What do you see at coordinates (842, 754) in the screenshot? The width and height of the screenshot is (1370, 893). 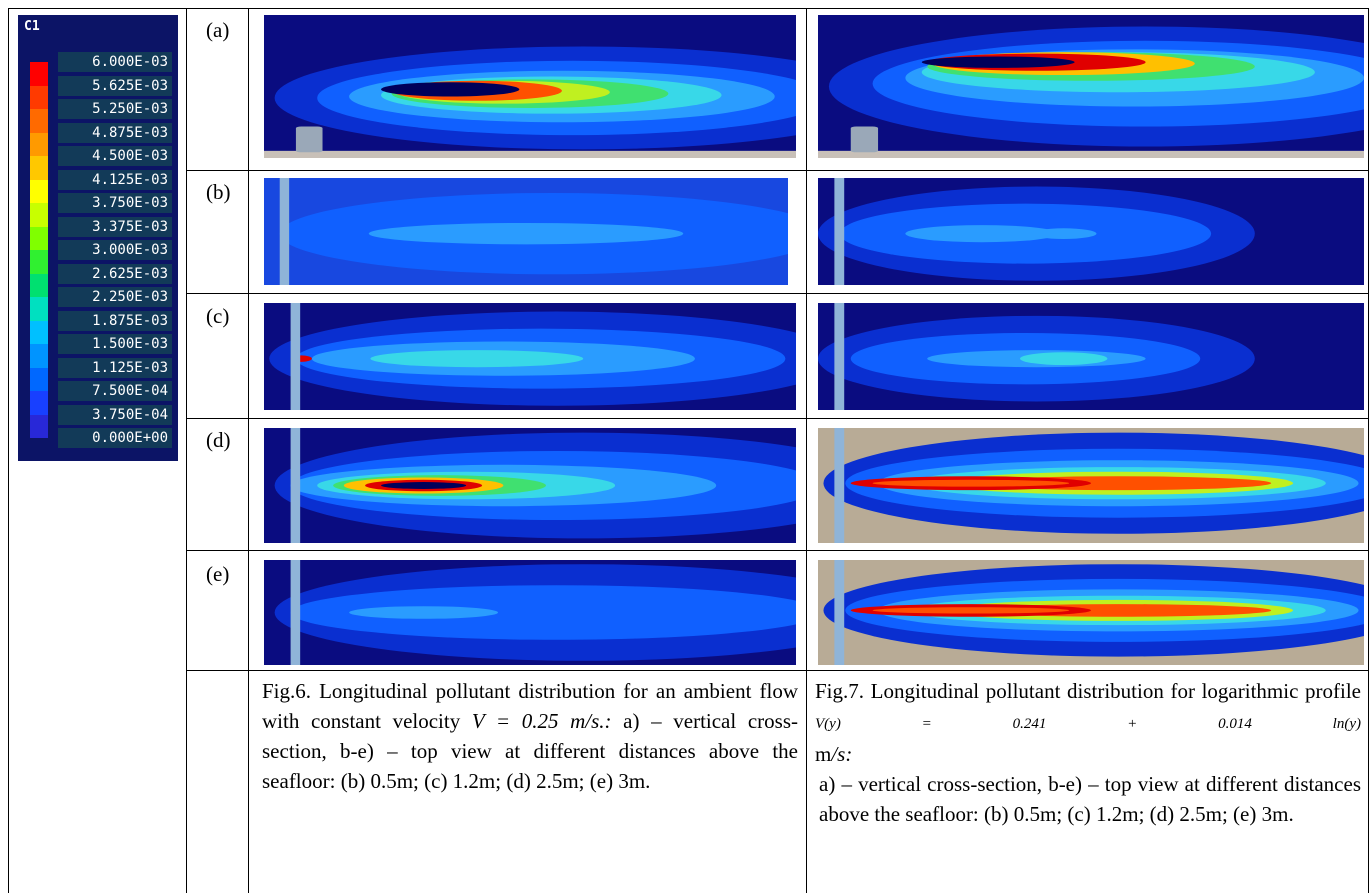 I see `caption-text: /s:` at bounding box center [842, 754].